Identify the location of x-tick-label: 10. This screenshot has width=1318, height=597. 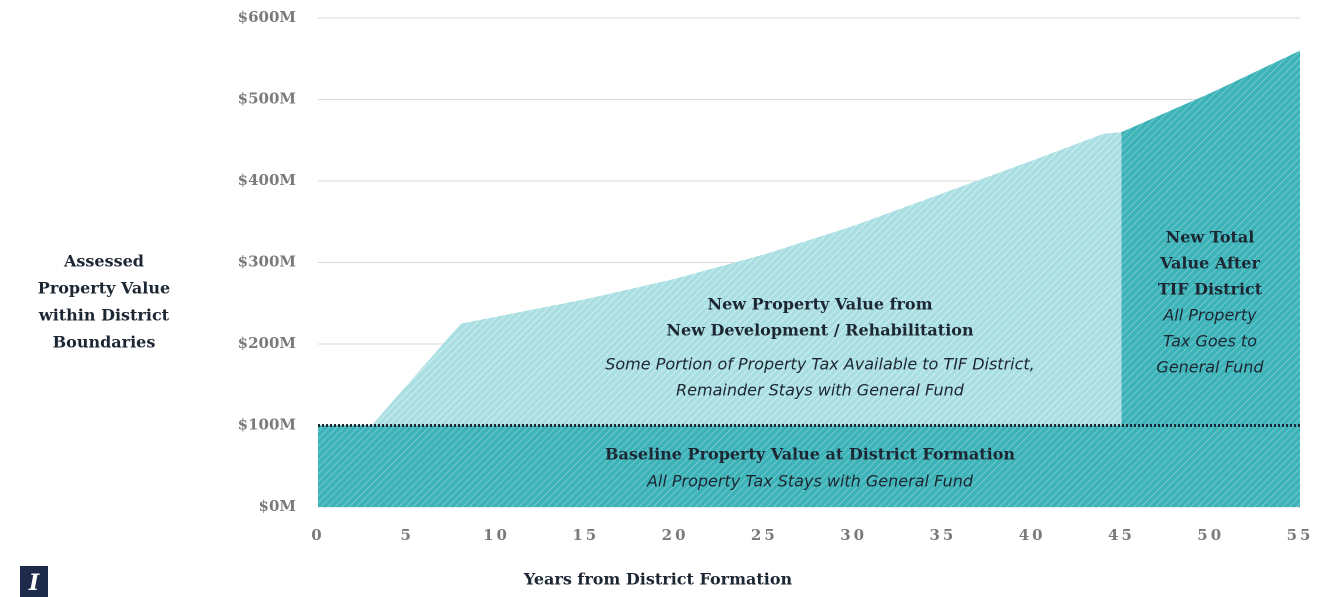
(496, 535).